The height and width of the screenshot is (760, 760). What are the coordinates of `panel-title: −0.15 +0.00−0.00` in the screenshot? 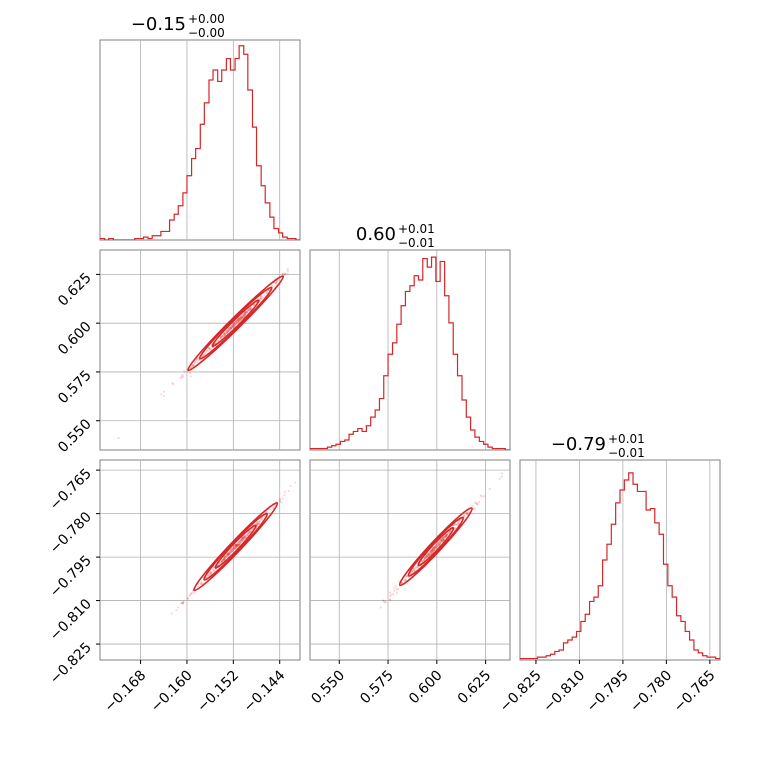 It's located at (178, 26).